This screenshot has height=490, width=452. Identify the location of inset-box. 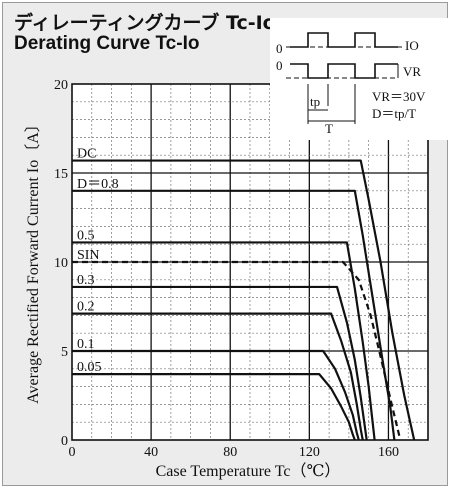
(359, 79).